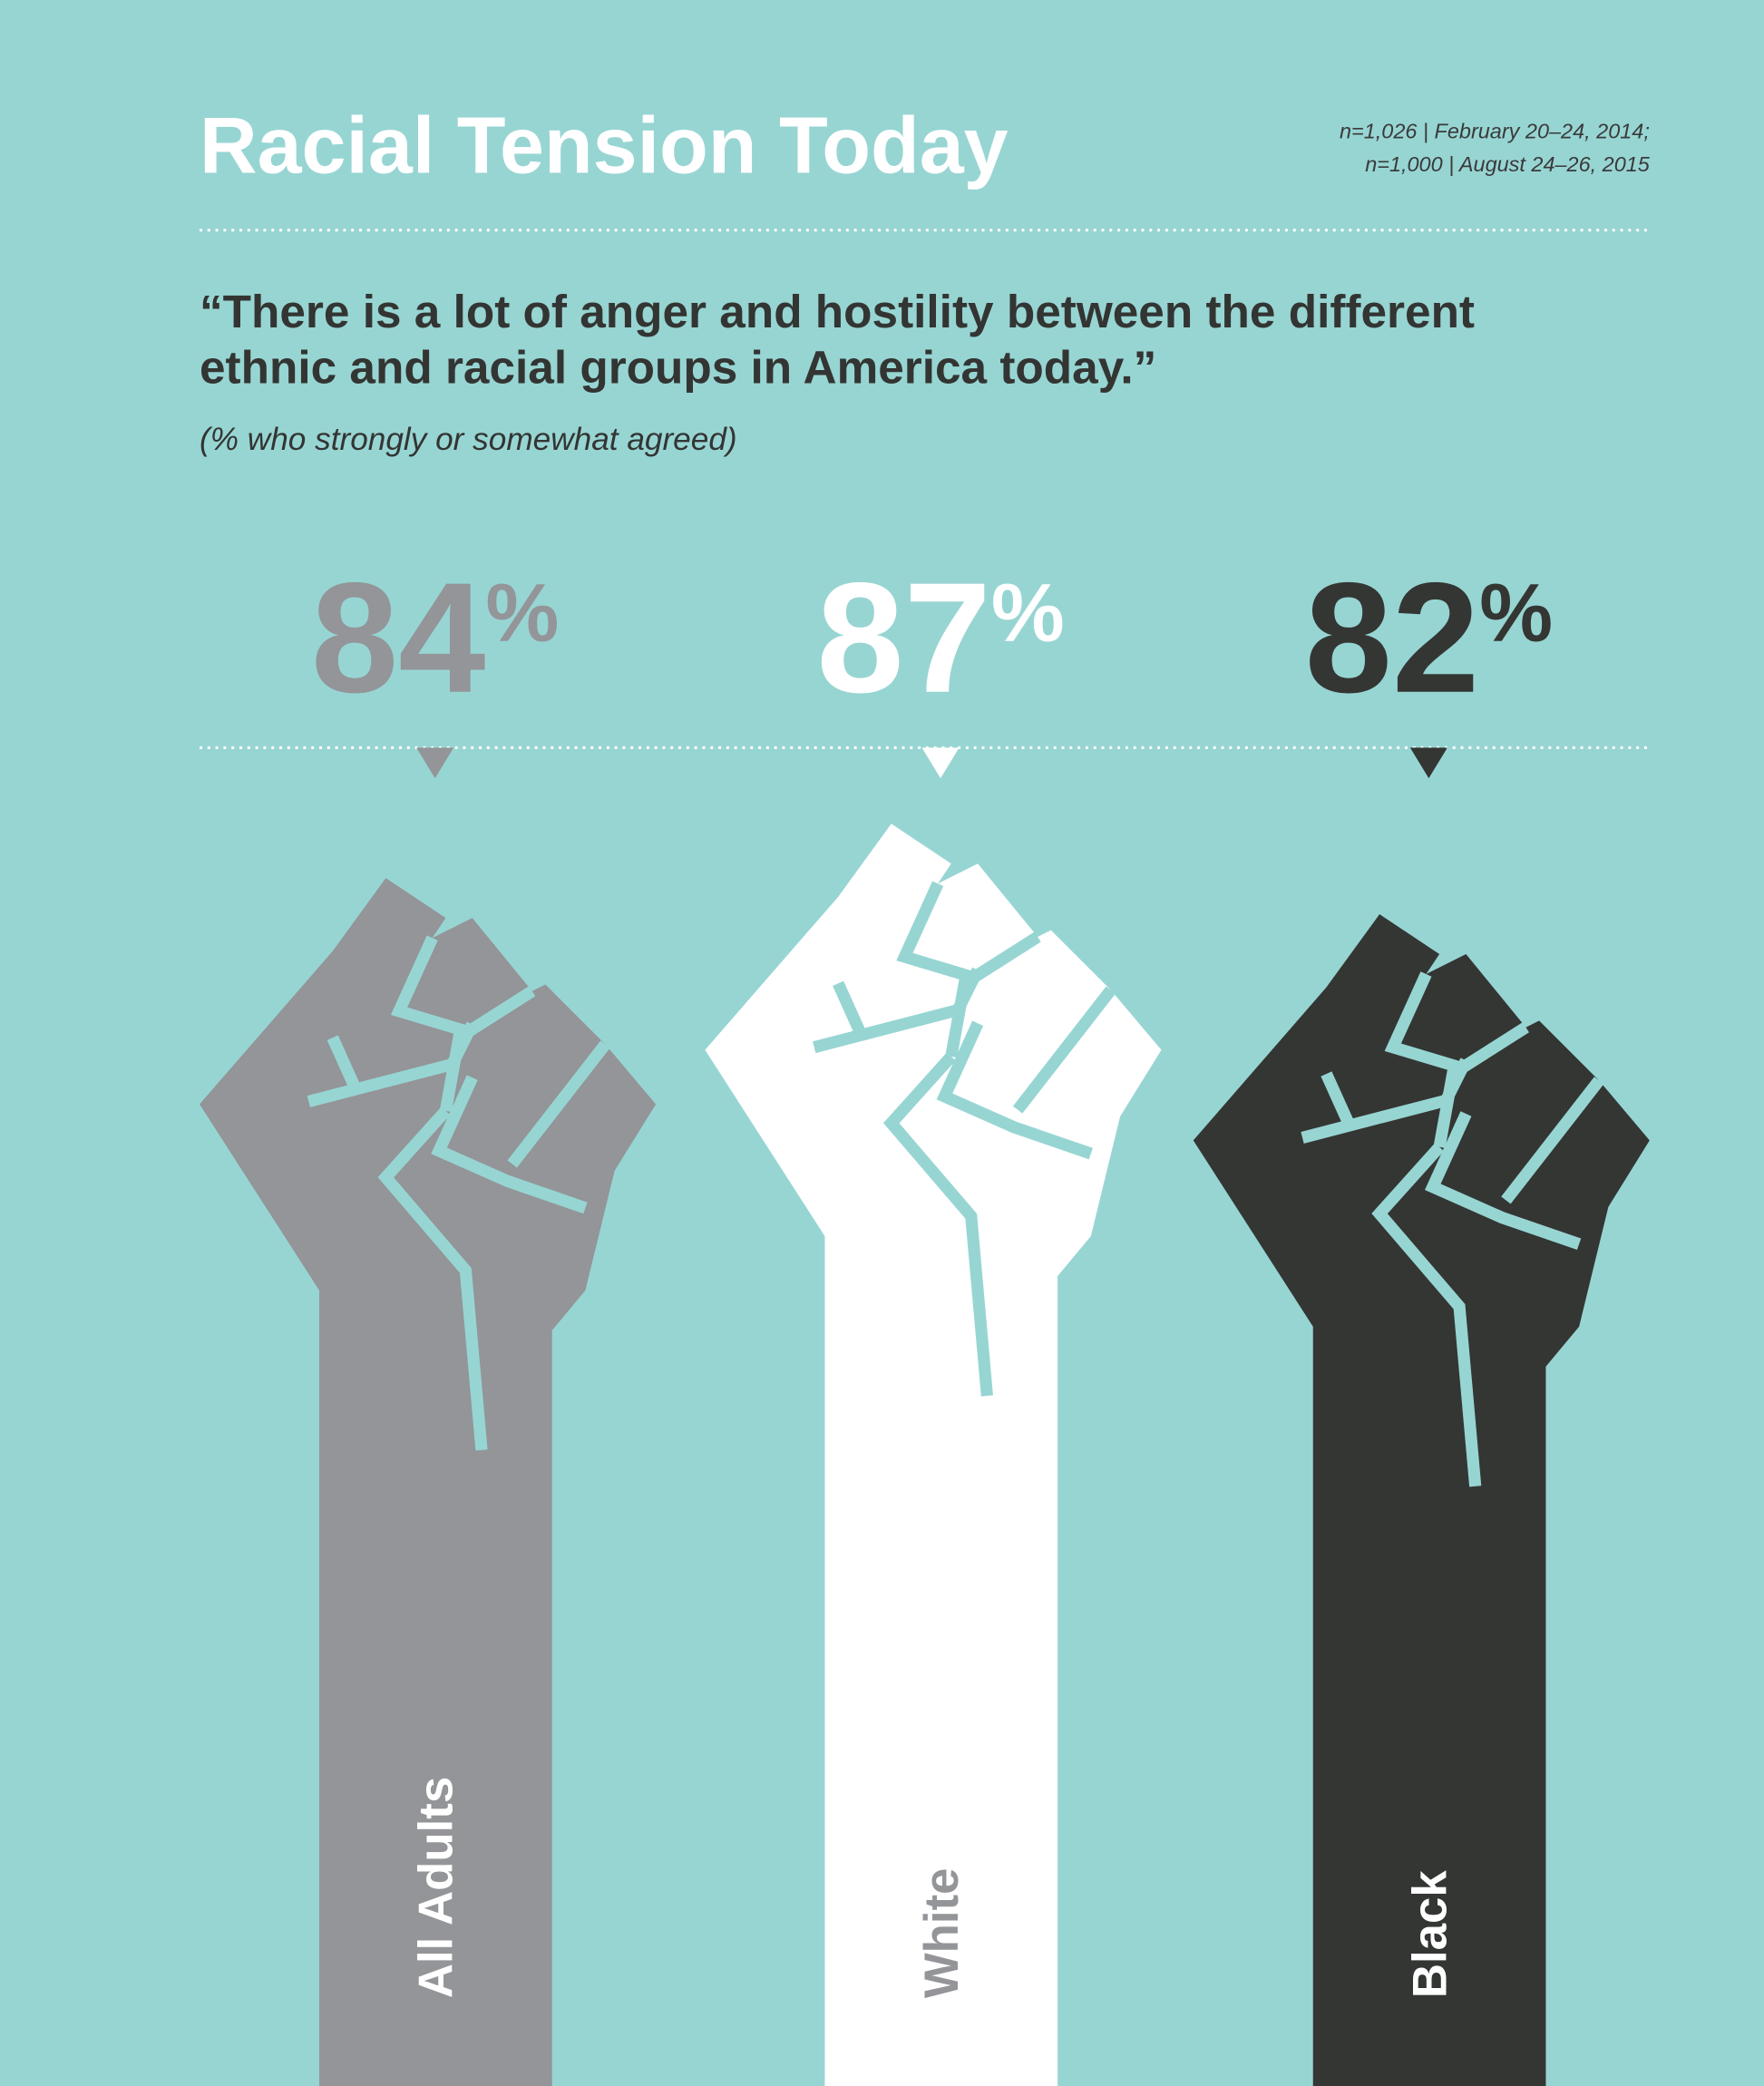 The height and width of the screenshot is (2086, 1764). I want to click on fist-shape, so click(1421, 1500).